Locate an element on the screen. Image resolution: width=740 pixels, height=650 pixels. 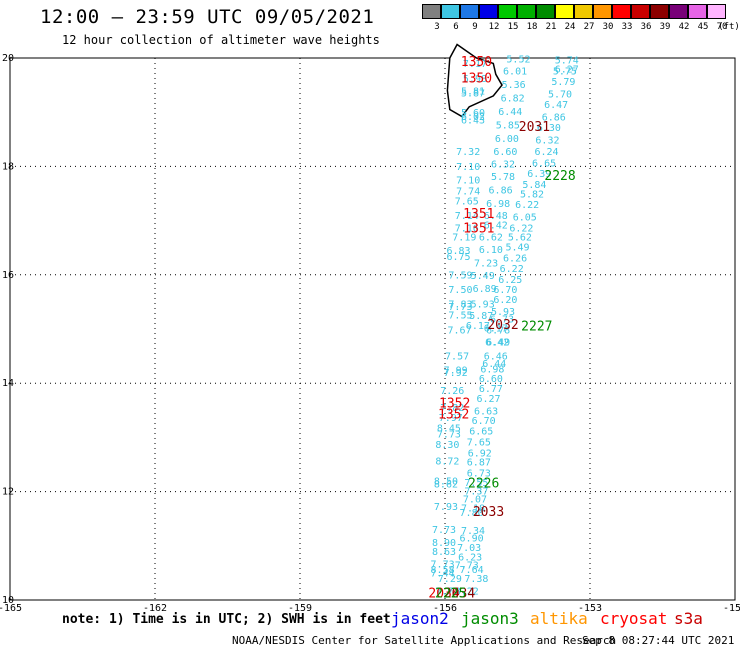
legend-label-15: 15 is located at coordinates (513, 27).